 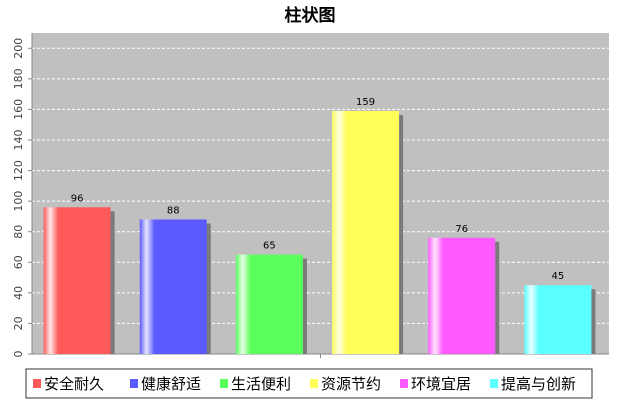 I want to click on legend: 安全耐久 健康舒适 生活便利 资源节约 环境宜居 提高与创新, so click(x=309, y=383).